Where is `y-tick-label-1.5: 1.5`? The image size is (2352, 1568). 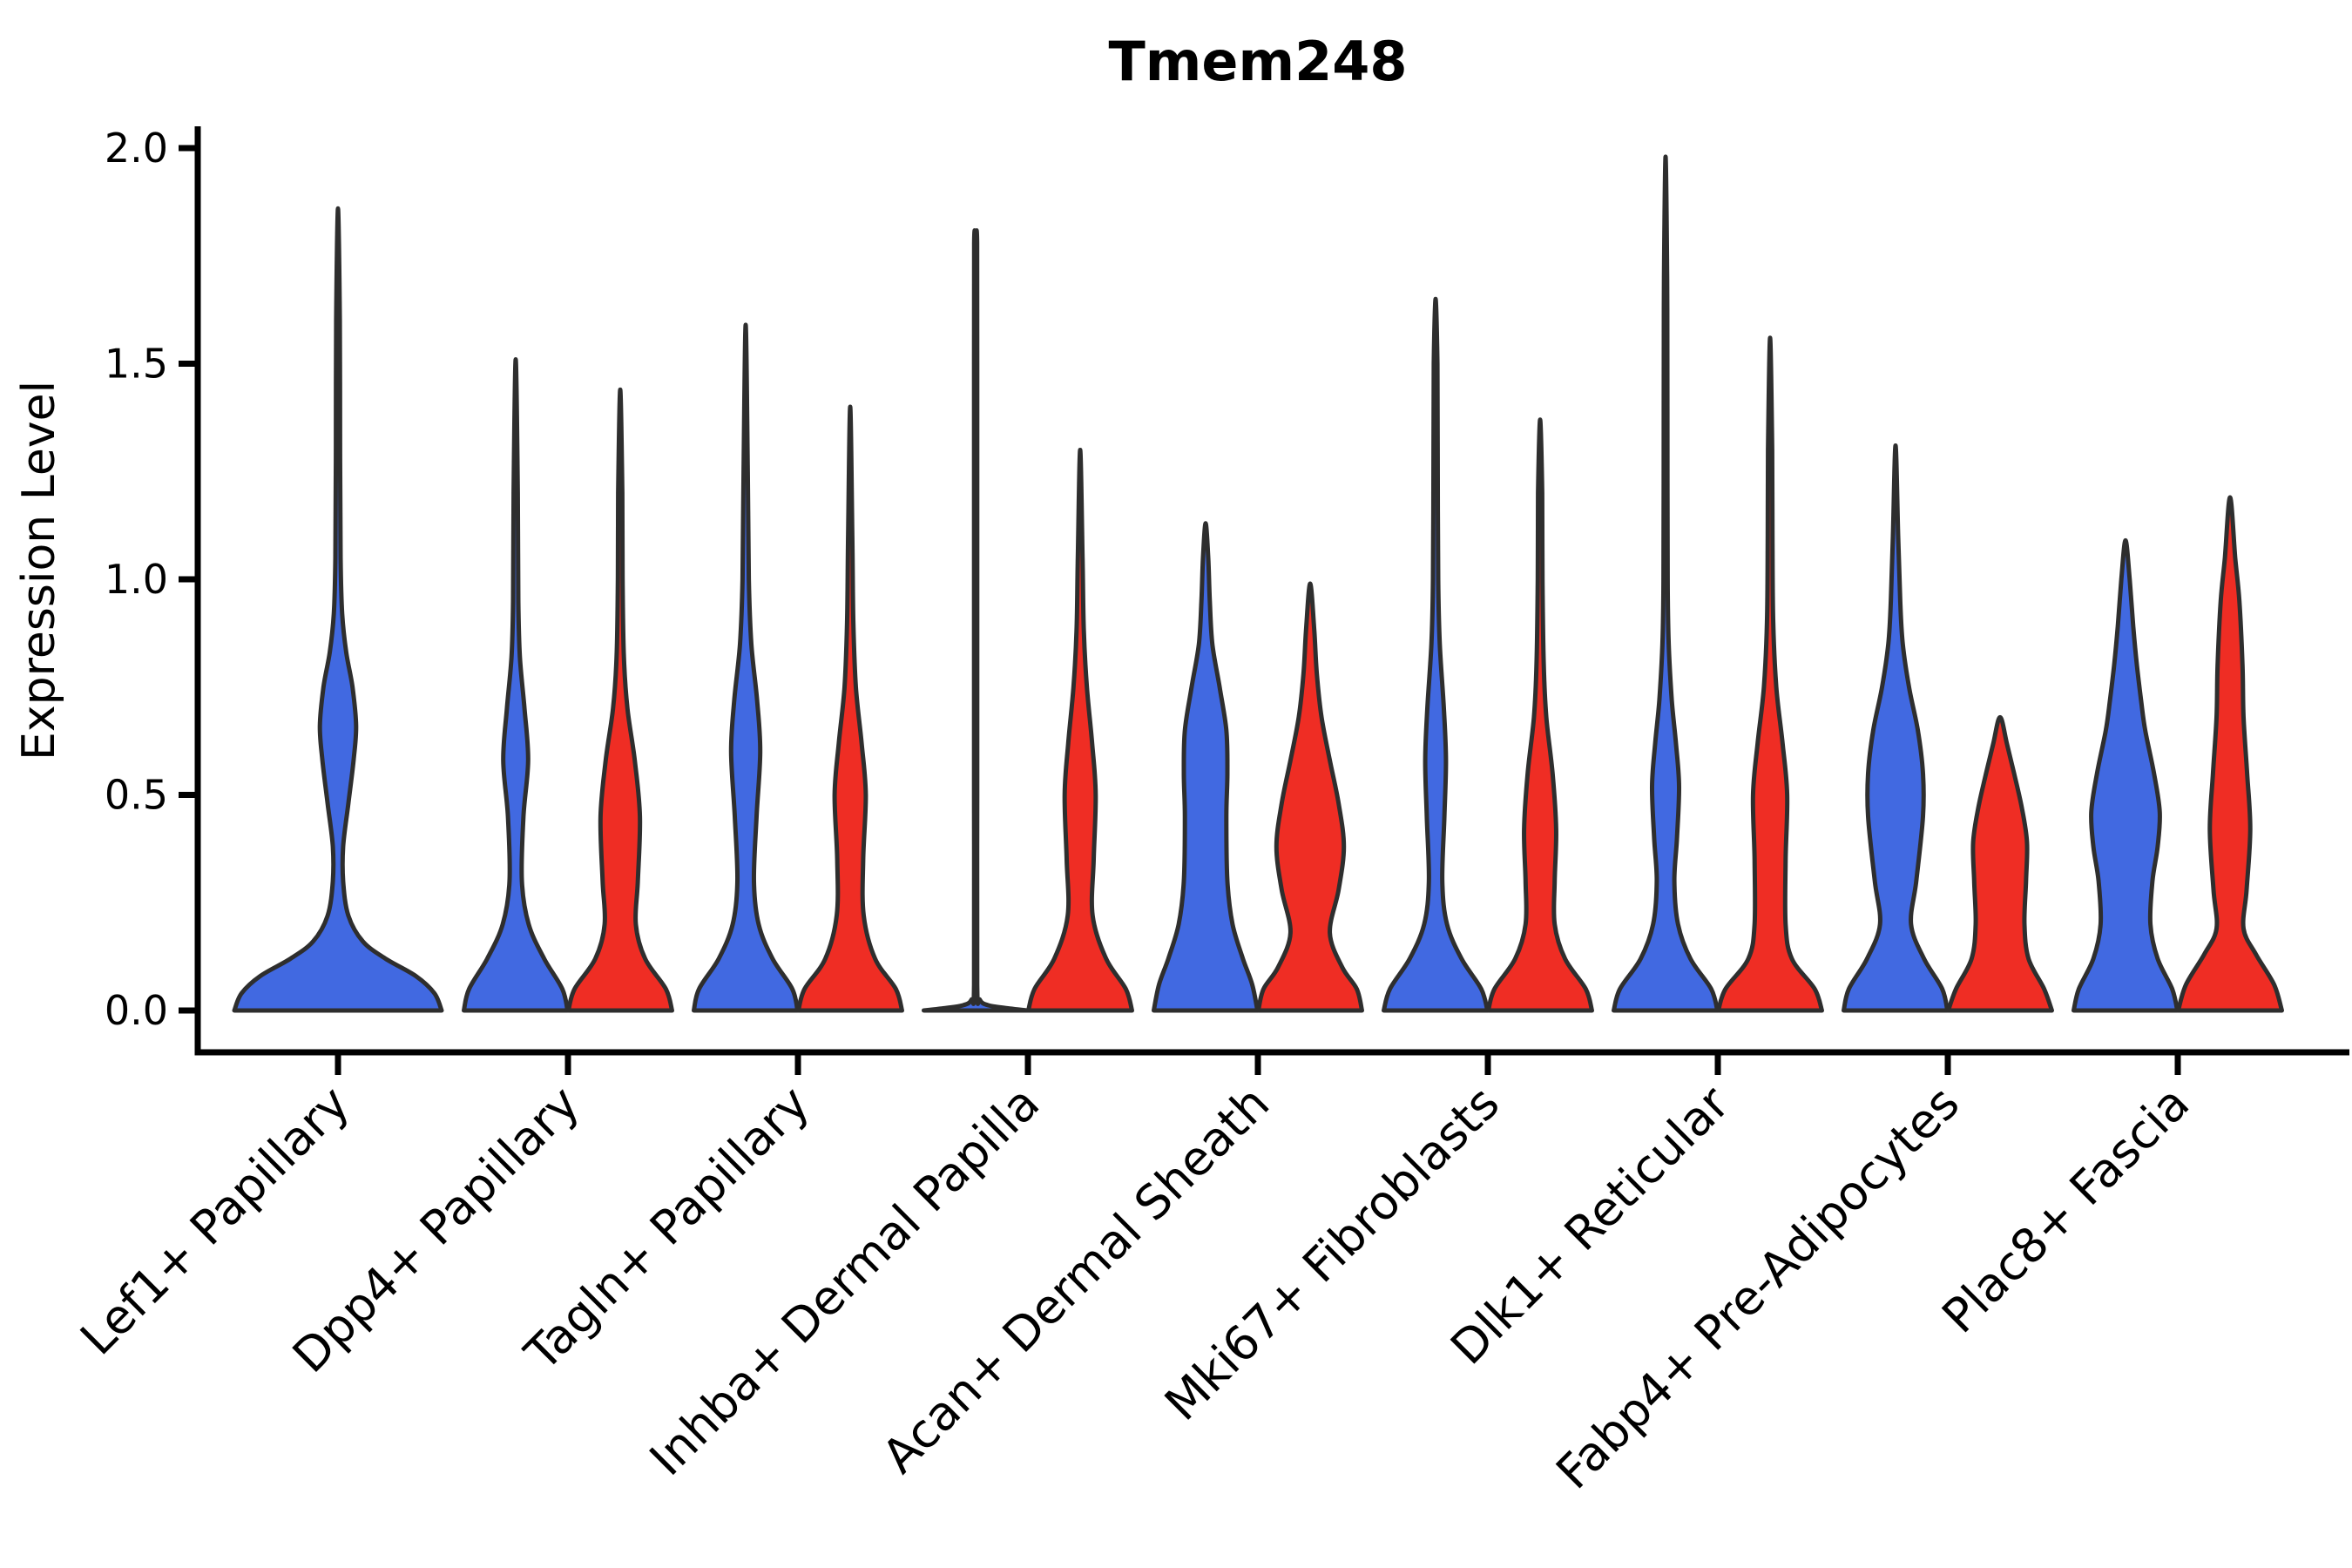
y-tick-label-1.5: 1.5 is located at coordinates (136, 364).